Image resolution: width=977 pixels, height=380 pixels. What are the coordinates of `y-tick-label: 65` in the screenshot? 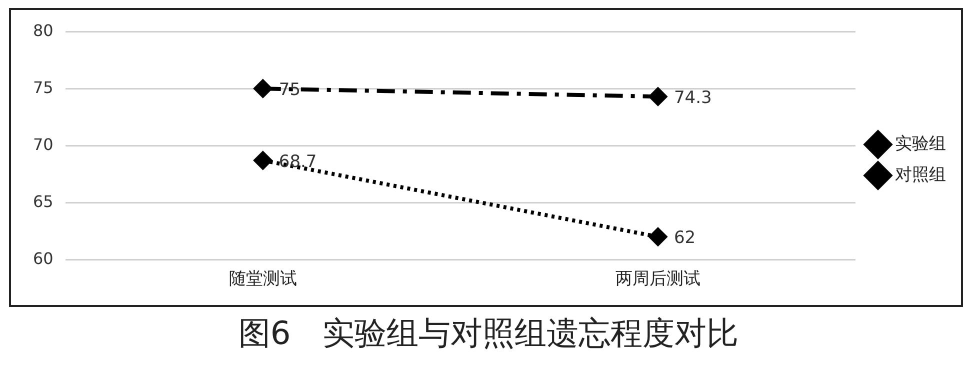 It's located at (43, 201).